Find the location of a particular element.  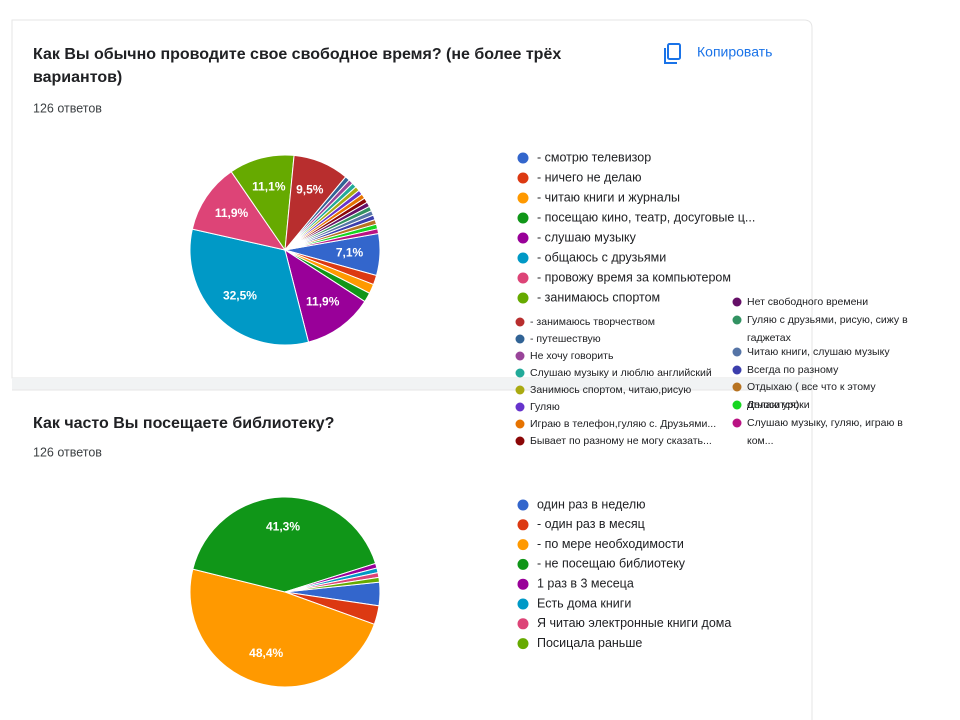

legend-label: Я читаю электронные книги дома is located at coordinates (634, 623).